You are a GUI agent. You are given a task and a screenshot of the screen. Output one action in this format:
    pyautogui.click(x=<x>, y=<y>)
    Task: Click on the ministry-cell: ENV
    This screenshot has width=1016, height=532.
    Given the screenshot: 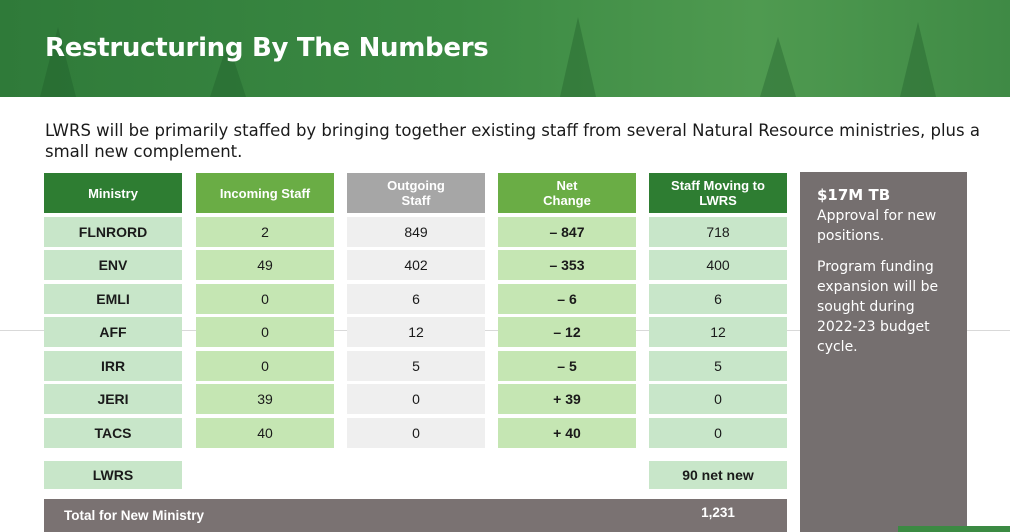 What is the action you would take?
    pyautogui.click(x=113, y=265)
    